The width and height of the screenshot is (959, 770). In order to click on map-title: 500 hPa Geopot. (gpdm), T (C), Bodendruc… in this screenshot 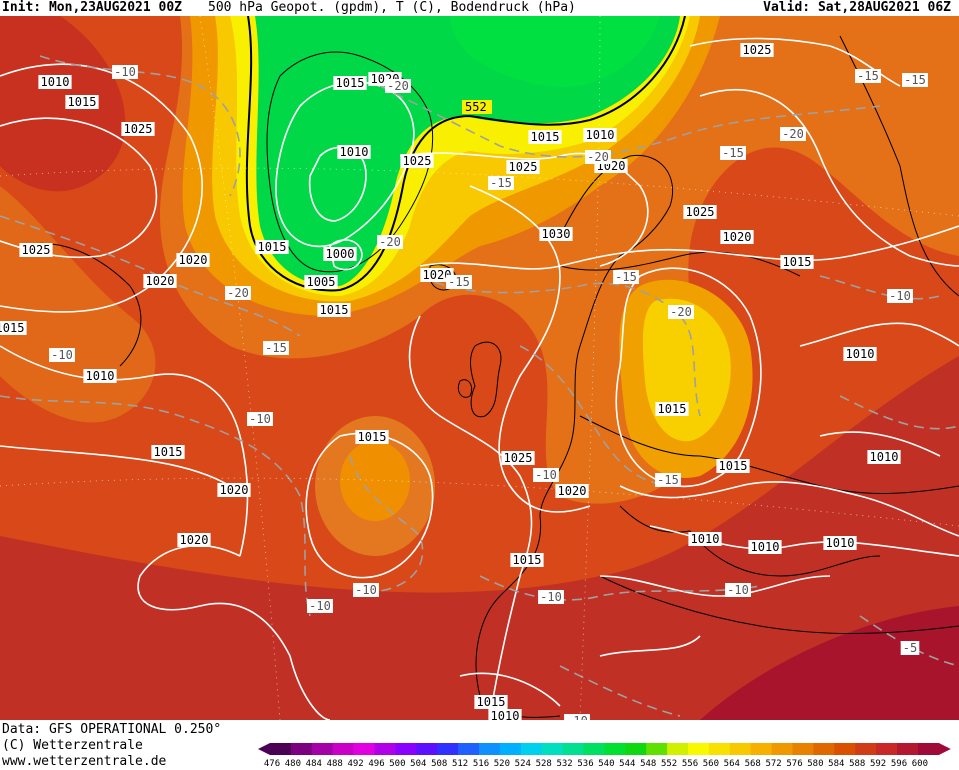, I will do `click(392, 7)`.